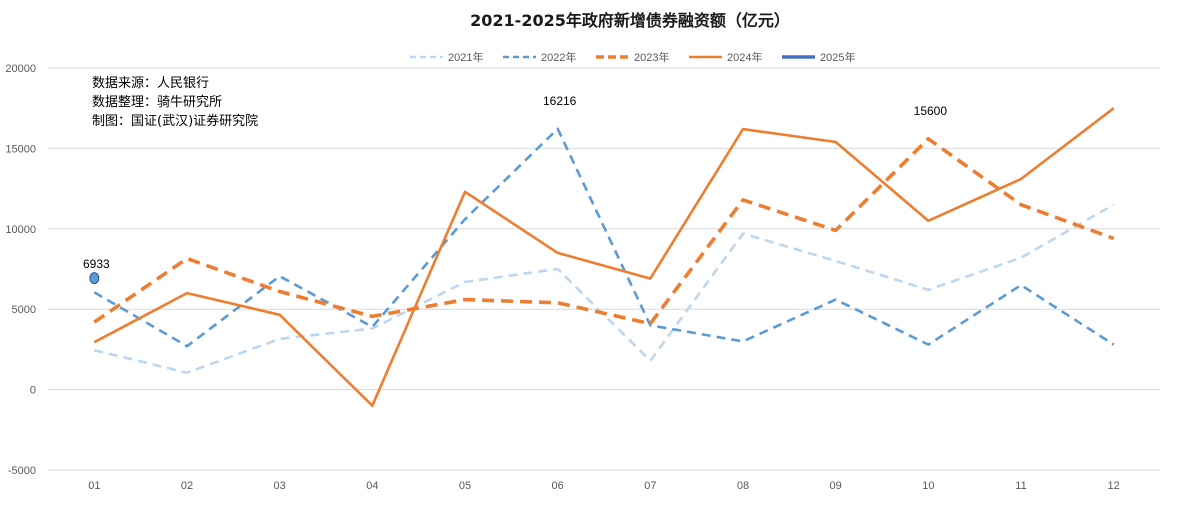 This screenshot has width=1186, height=512. What do you see at coordinates (94, 278) in the screenshot?
I see `series-point-2025年` at bounding box center [94, 278].